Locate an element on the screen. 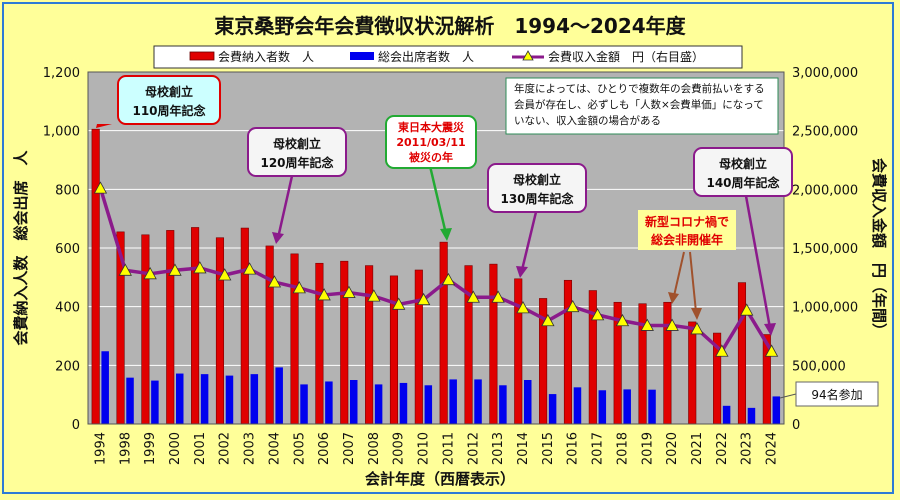 Image resolution: width=900 pixels, height=500 pixels. right-tick-label: 1,500,000 is located at coordinates (825, 249).